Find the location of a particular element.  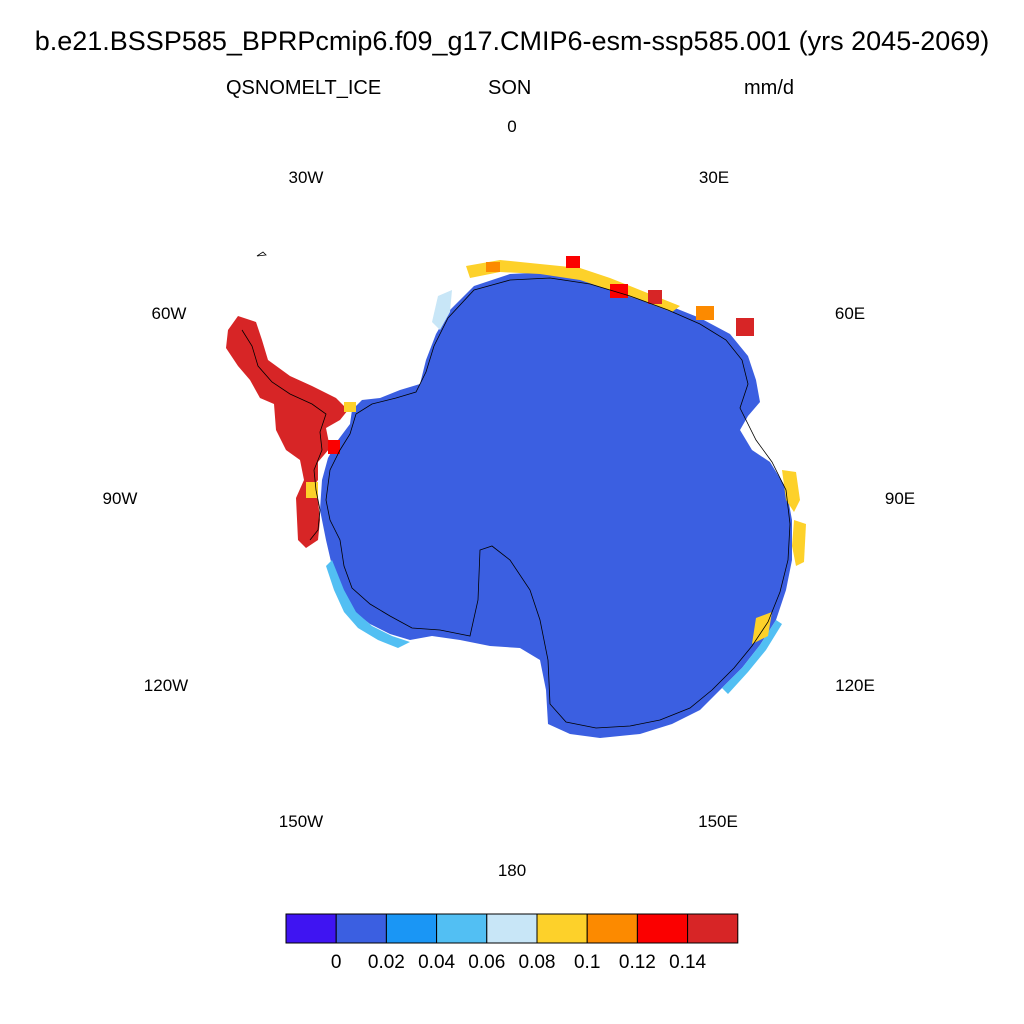

lon-label-30w: 30W is located at coordinates (306, 177).